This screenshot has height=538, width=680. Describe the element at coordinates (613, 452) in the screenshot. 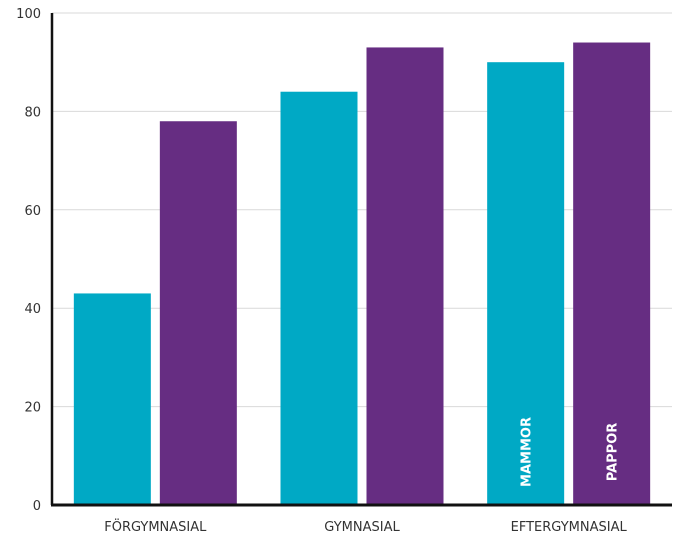

I see `series-label-pappor: PAPPOR` at that location.